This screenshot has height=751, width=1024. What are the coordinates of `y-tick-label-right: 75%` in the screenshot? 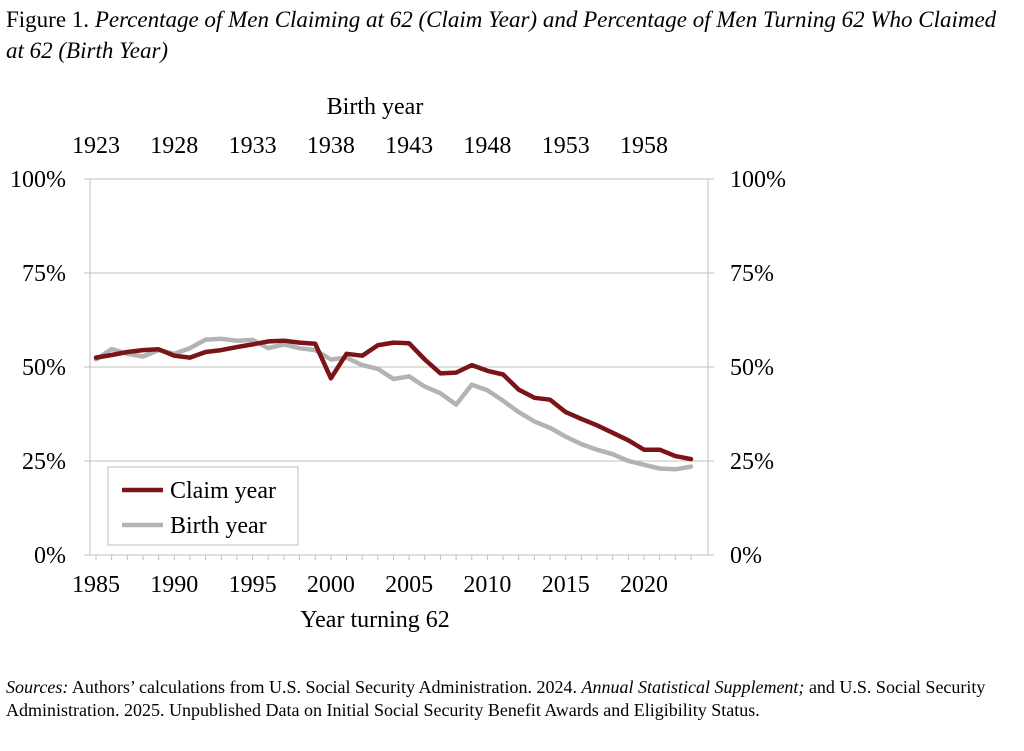 It's located at (752, 274).